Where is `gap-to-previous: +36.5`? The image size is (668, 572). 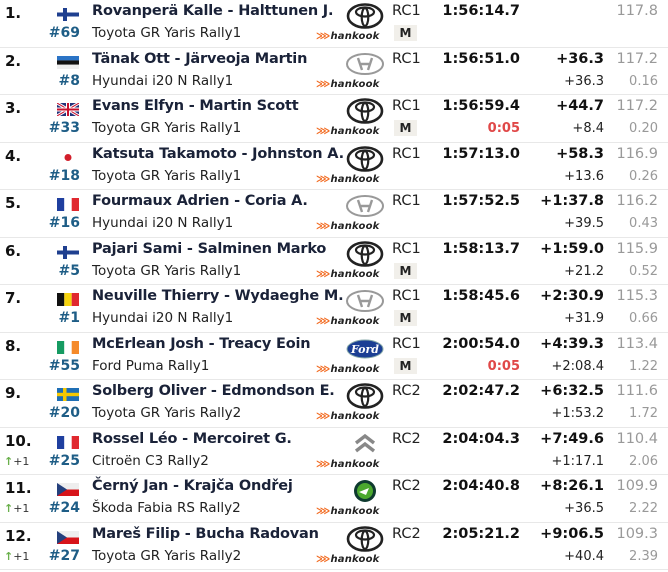
gap-to-previous: +36.5 is located at coordinates (584, 508).